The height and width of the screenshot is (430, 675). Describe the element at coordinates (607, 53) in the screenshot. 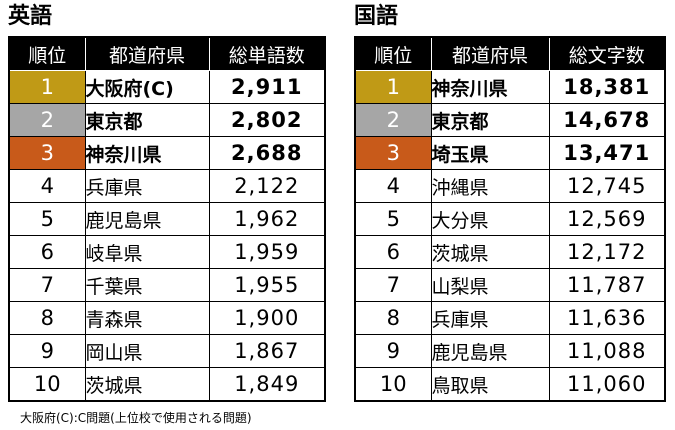

I see `header-value: 総文字数` at that location.